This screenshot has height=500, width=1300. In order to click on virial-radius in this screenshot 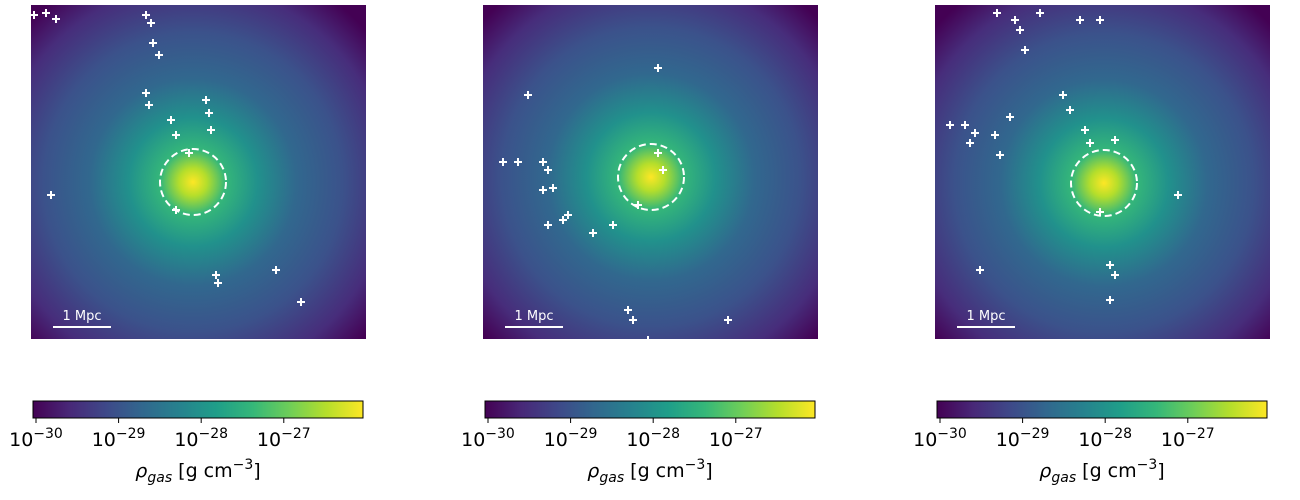, I will do `click(193, 182)`.